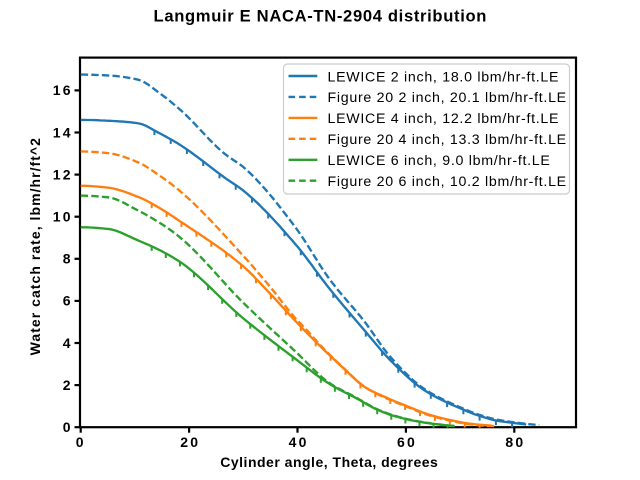 The image size is (640, 480). I want to click on svg-text: 80, so click(515, 442).